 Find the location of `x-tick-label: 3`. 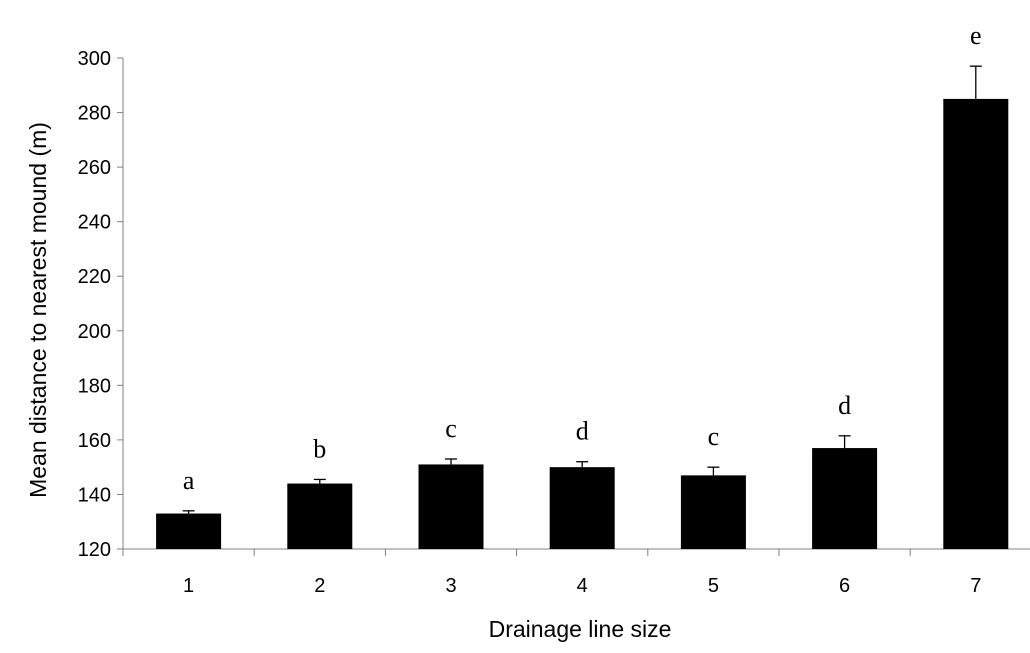

x-tick-label: 3 is located at coordinates (450, 586).